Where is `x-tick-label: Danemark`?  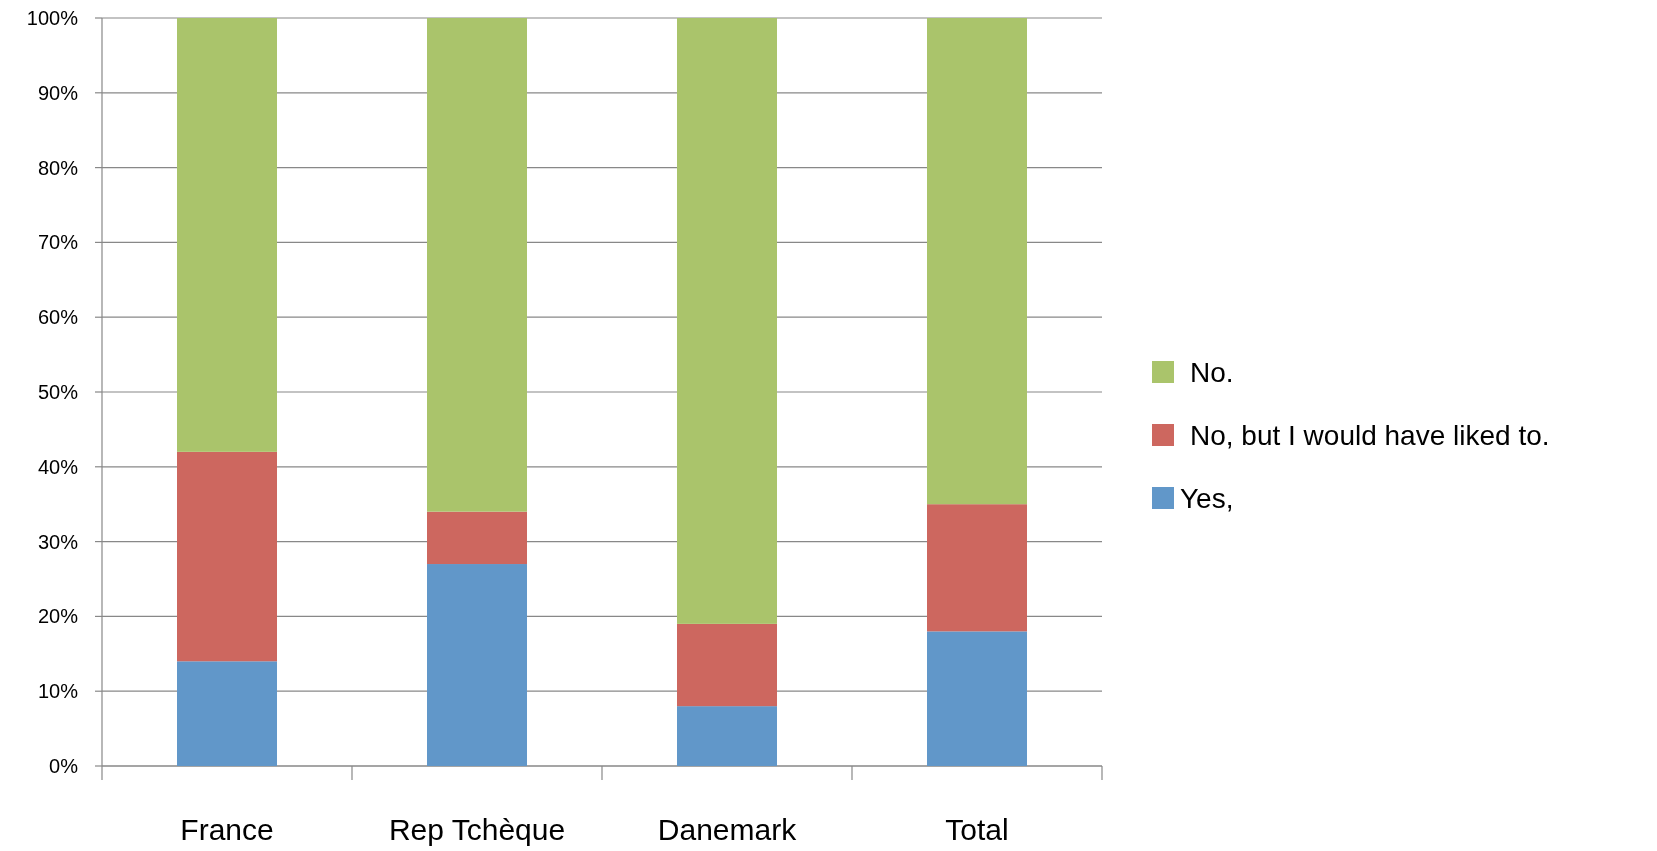 x-tick-label: Danemark is located at coordinates (727, 829).